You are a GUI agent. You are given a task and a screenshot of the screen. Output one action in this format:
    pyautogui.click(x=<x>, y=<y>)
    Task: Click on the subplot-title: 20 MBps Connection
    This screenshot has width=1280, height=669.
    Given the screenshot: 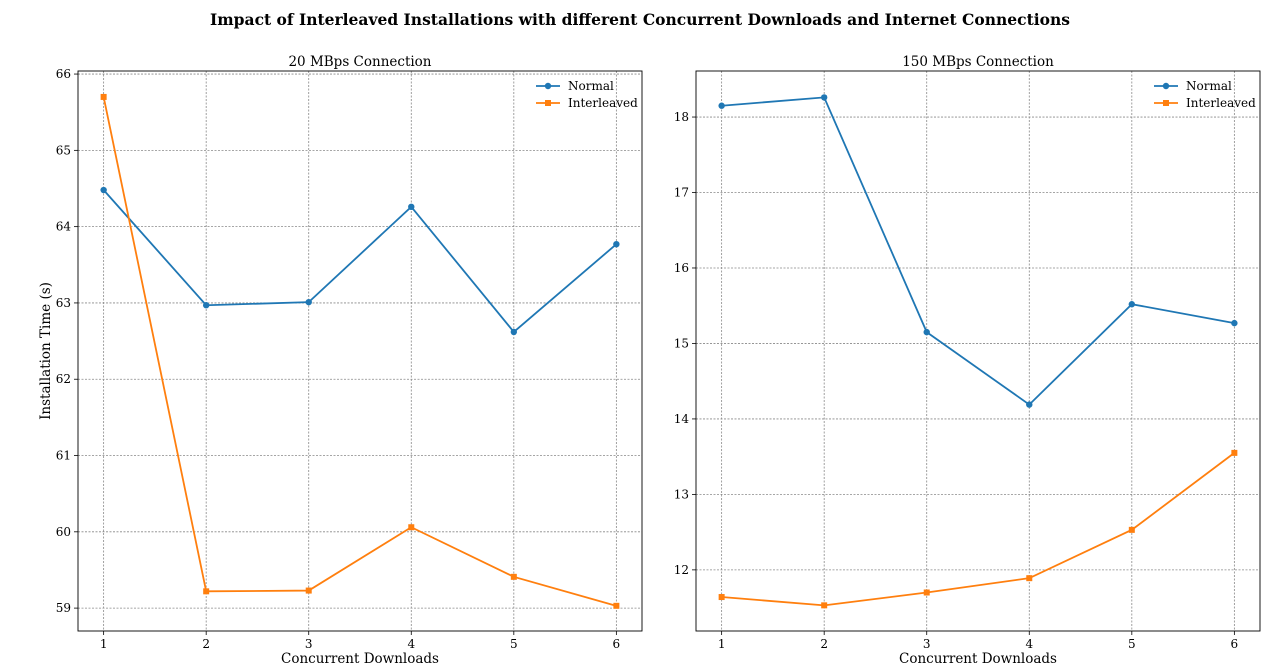 What is the action you would take?
    pyautogui.click(x=359, y=62)
    